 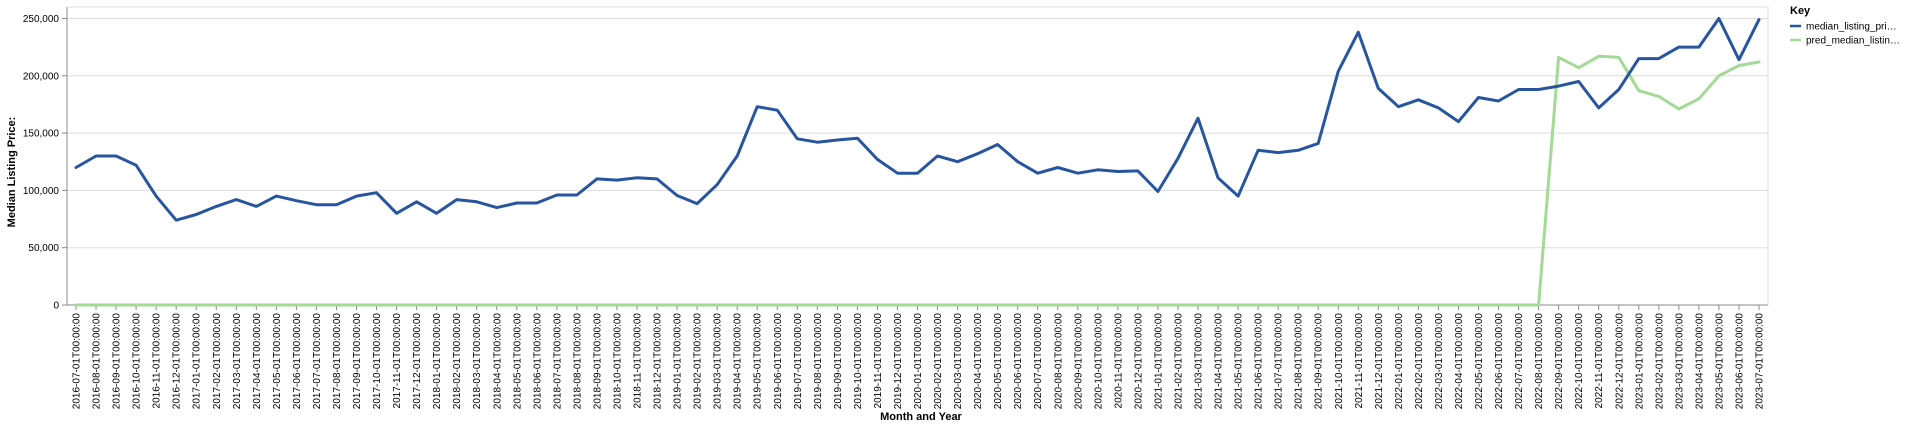 What do you see at coordinates (41, 76) in the screenshot?
I see `y-tick-label: 200,000` at bounding box center [41, 76].